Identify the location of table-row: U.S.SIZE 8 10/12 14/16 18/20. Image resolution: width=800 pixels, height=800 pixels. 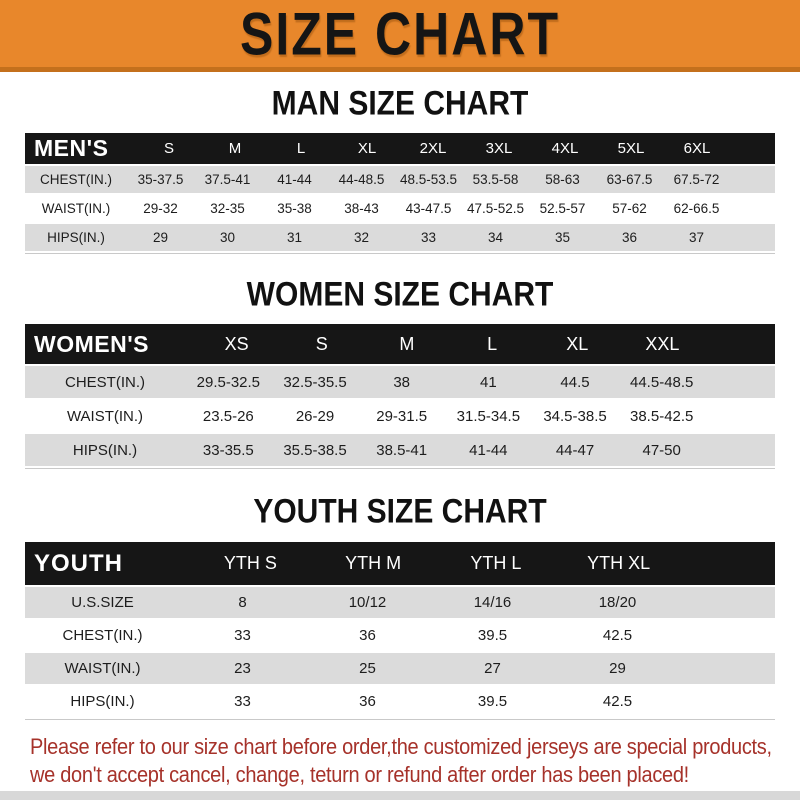
(400, 603).